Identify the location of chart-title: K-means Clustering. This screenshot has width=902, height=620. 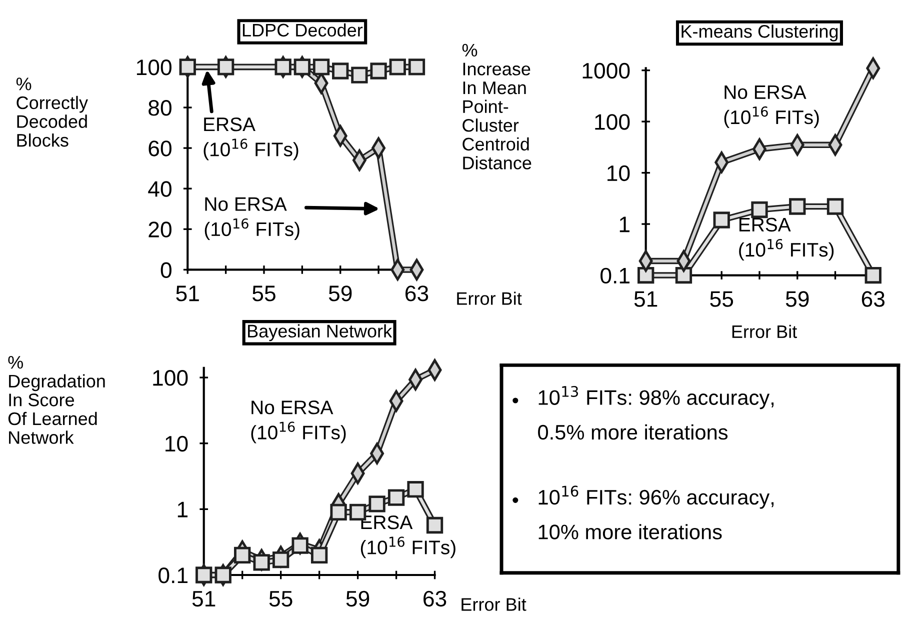
(760, 33).